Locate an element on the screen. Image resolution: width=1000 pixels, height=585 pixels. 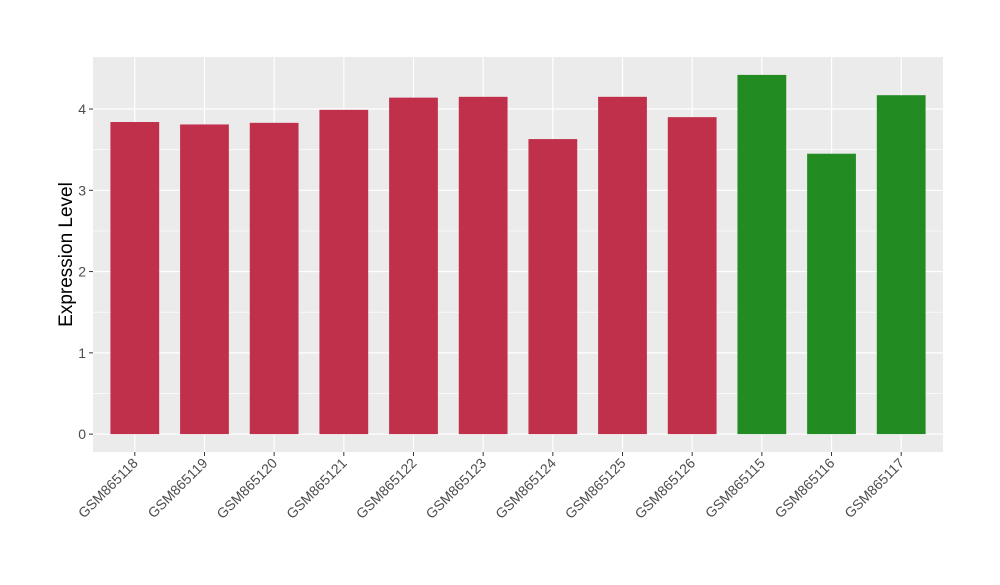
y-tick-label: 3 is located at coordinates (82, 190).